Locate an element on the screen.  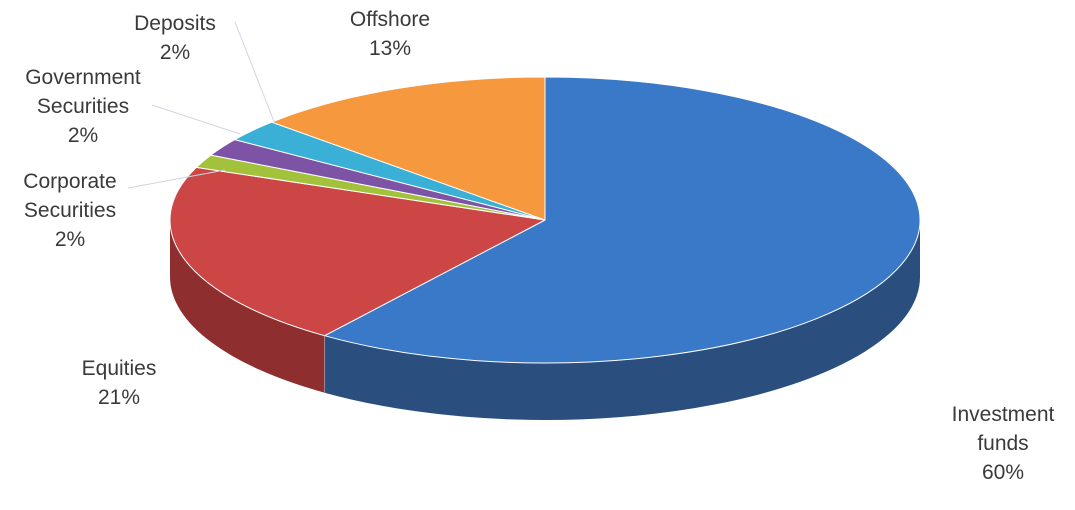
leader-line-government-securities is located at coordinates (196, 119).